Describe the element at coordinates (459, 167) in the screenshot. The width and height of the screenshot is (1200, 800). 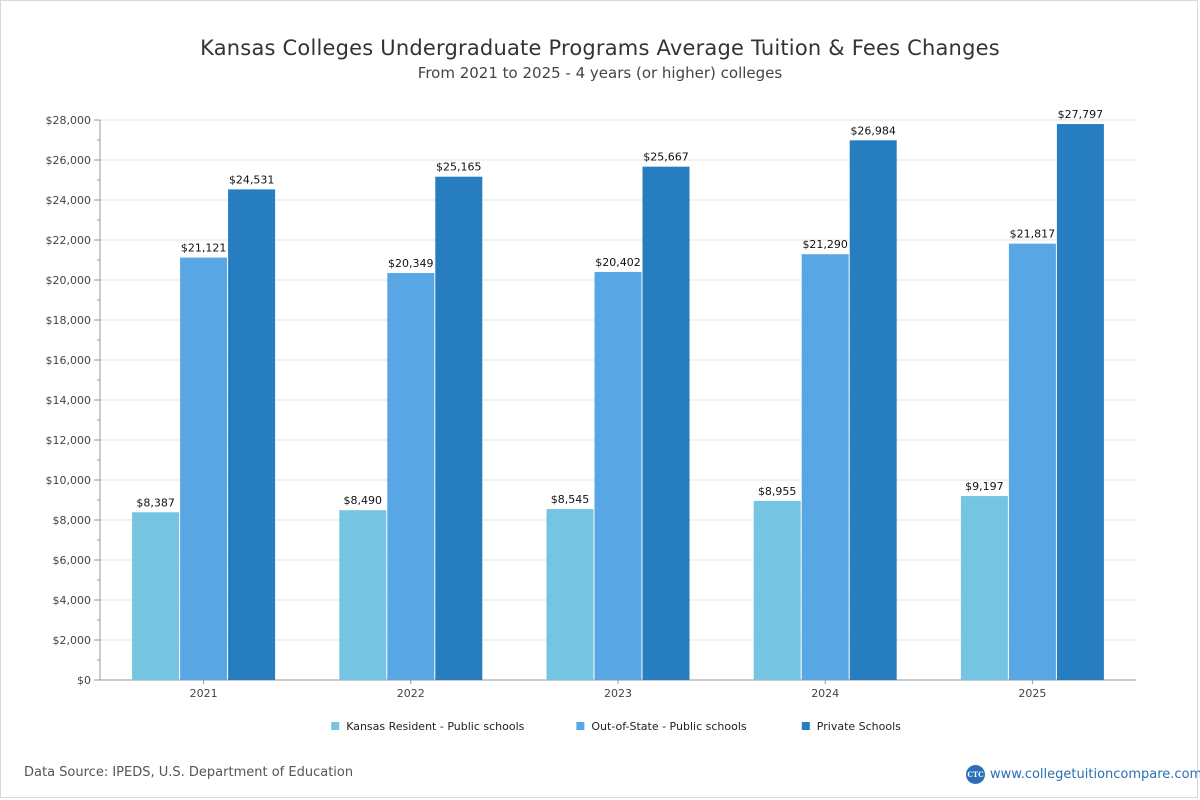
I see `bar-value-label: $25,165` at that location.